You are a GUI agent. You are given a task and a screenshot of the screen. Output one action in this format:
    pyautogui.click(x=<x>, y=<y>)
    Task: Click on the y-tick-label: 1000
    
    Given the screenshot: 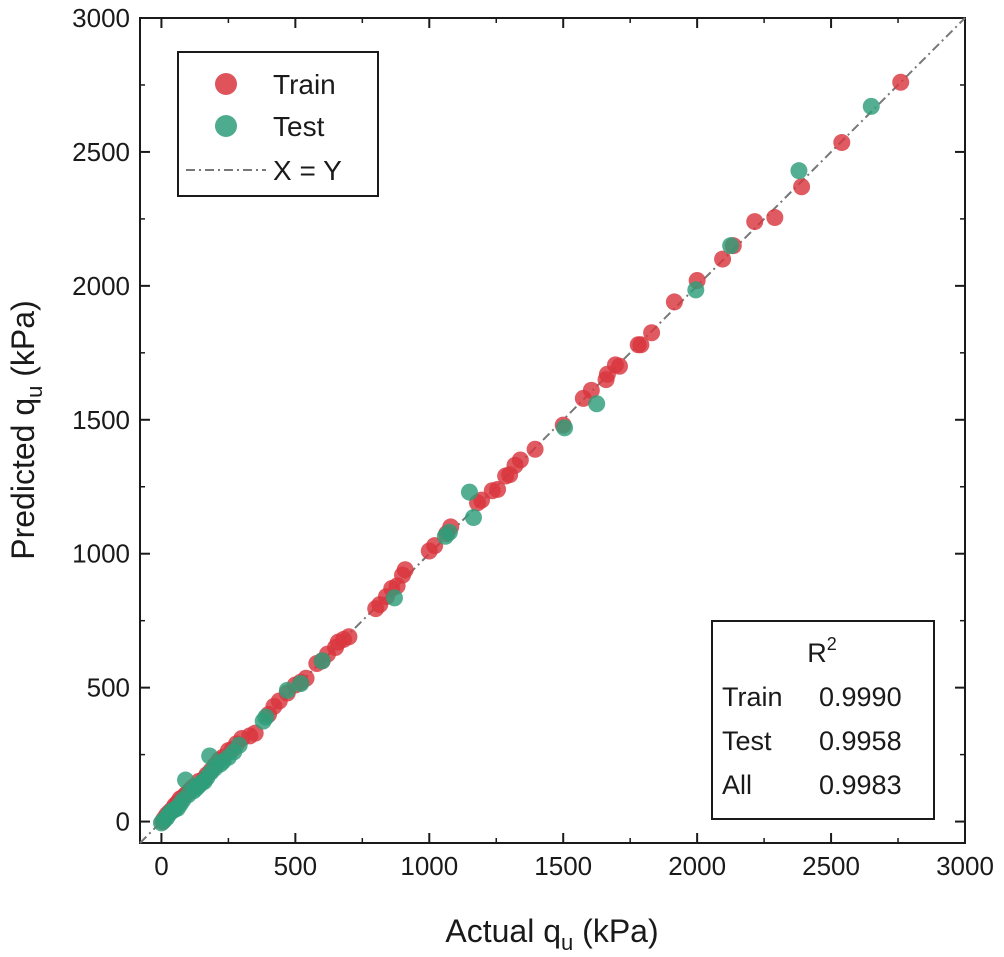 What is the action you would take?
    pyautogui.click(x=101, y=554)
    